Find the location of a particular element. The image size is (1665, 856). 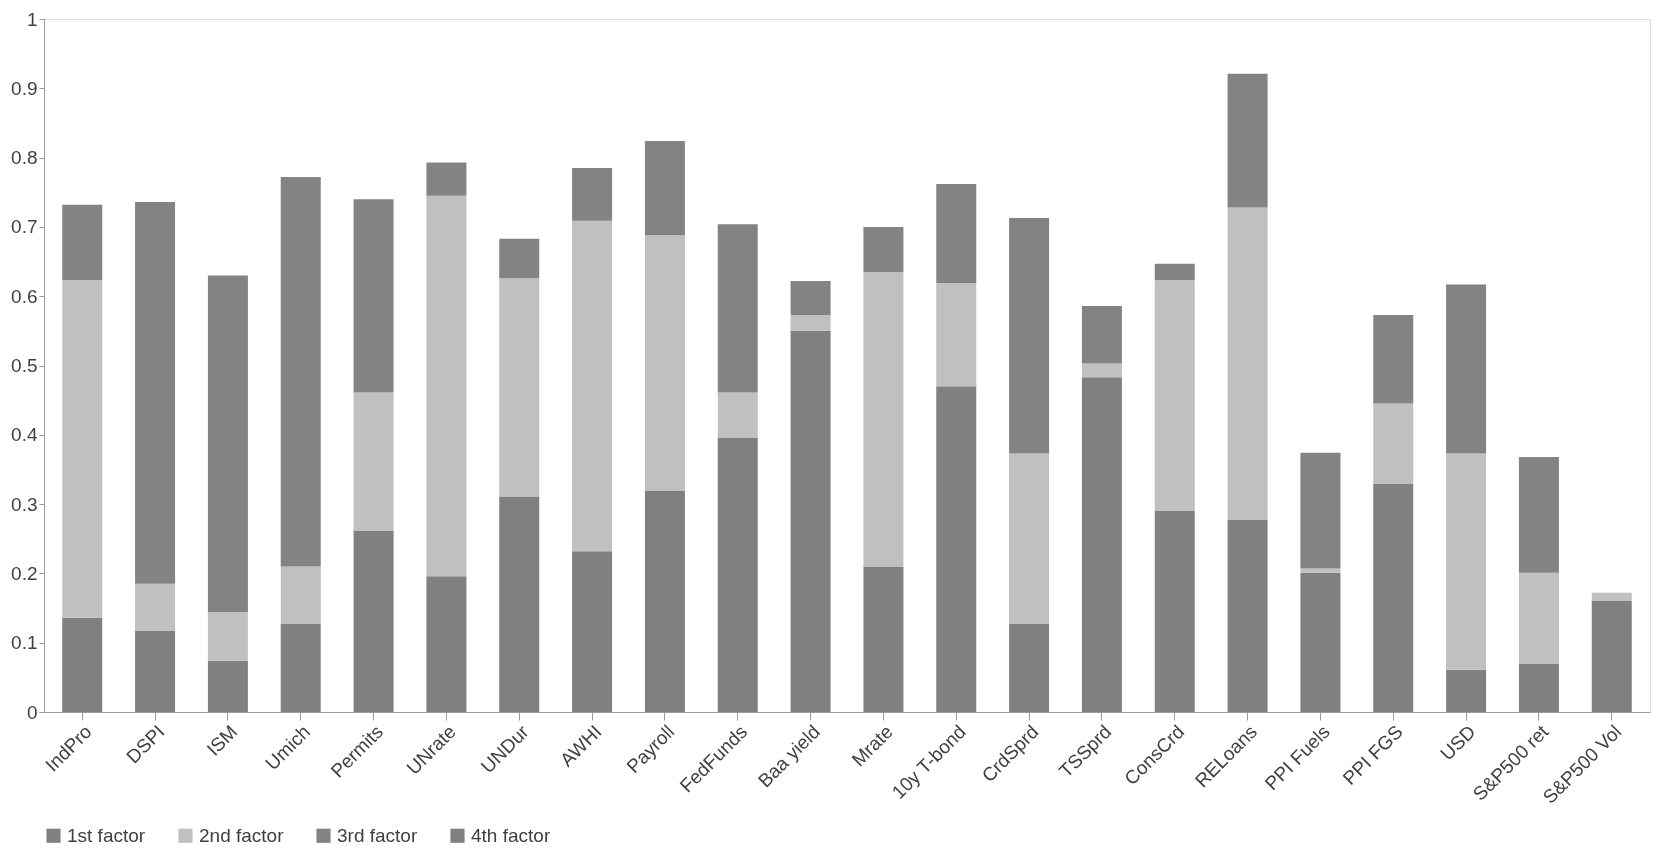

y-tick-label: 1 is located at coordinates (32, 19).